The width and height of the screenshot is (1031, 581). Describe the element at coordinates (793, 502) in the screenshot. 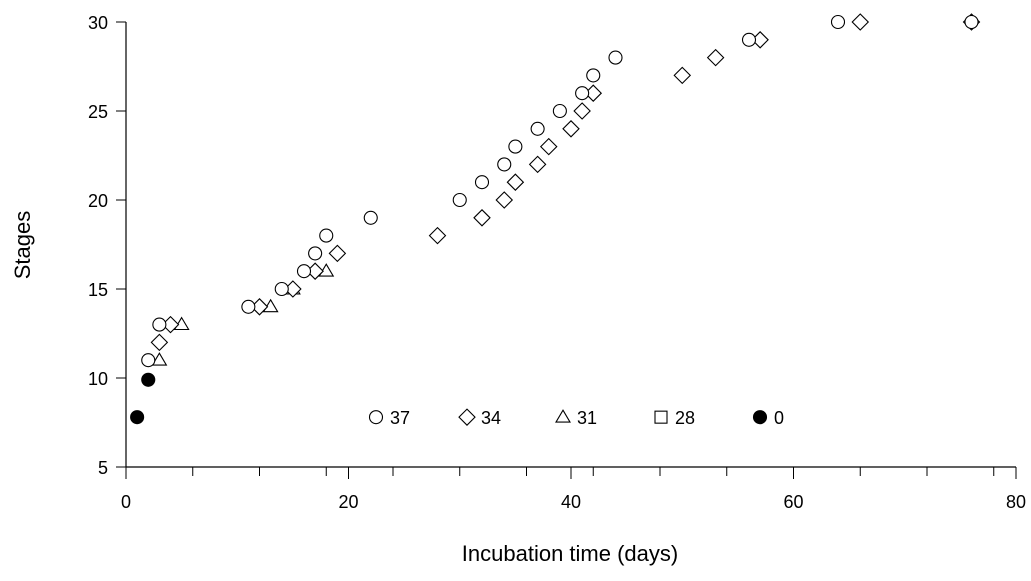

I see `x-tick-label: 60` at that location.